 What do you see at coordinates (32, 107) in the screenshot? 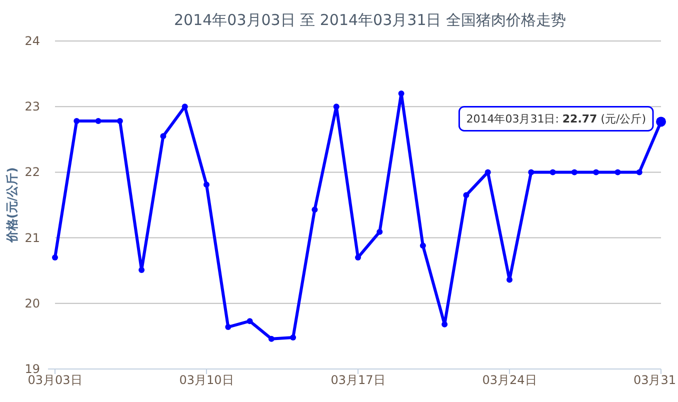
I see `y-tick-label: 23` at bounding box center [32, 107].